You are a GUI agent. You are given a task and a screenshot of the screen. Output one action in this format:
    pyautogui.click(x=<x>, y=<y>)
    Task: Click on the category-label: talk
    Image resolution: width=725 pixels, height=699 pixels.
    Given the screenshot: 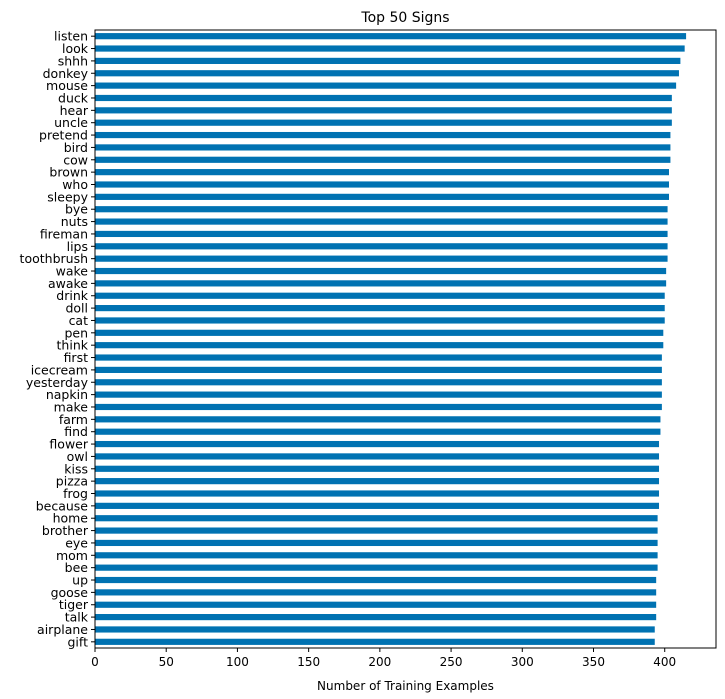 What is the action you would take?
    pyautogui.click(x=77, y=617)
    